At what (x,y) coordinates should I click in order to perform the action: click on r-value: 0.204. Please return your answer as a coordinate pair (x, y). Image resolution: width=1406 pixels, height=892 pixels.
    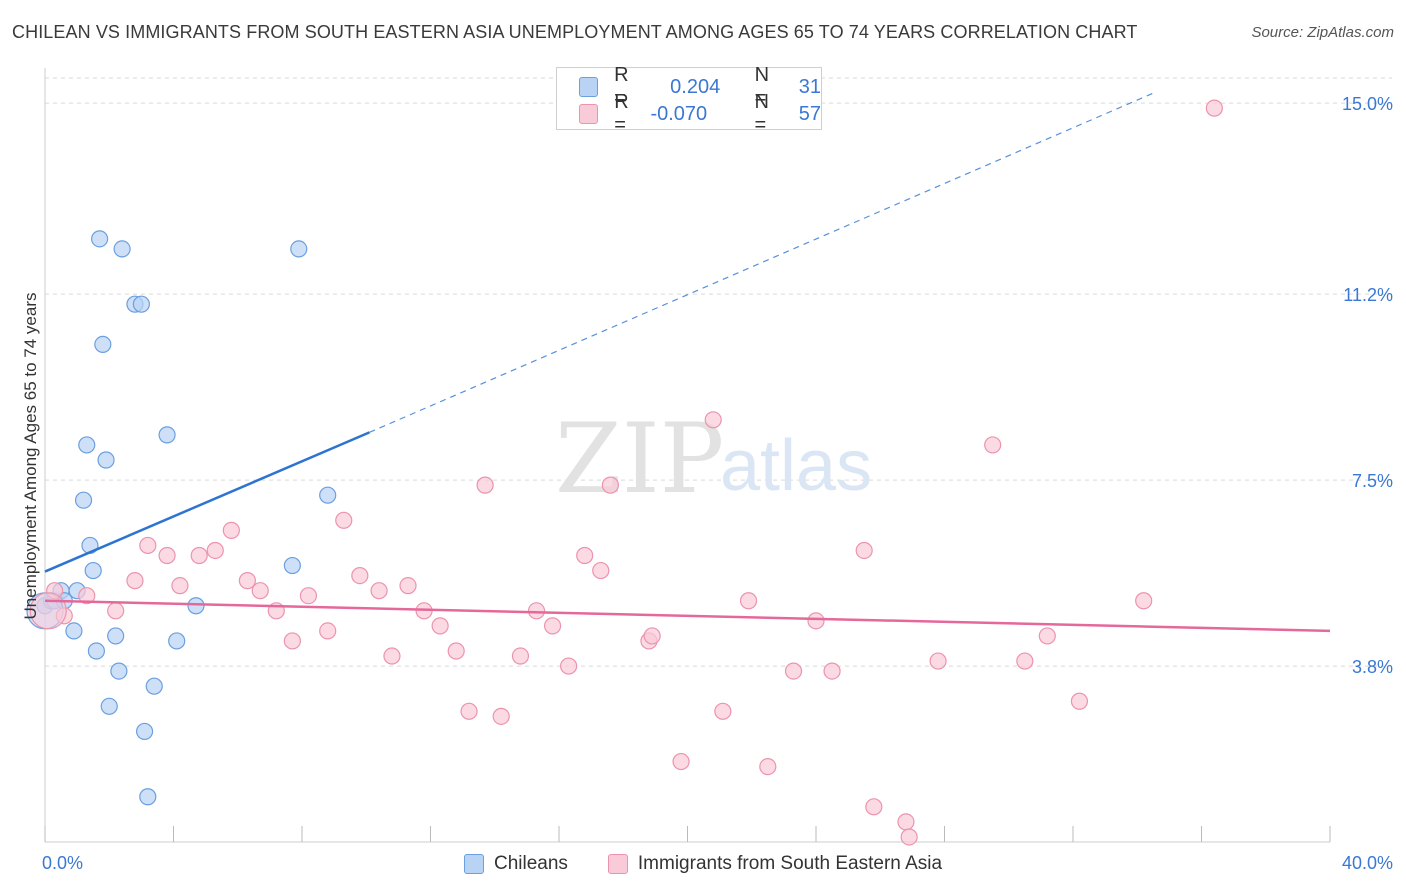
    Looking at the image, I should click on (695, 86).